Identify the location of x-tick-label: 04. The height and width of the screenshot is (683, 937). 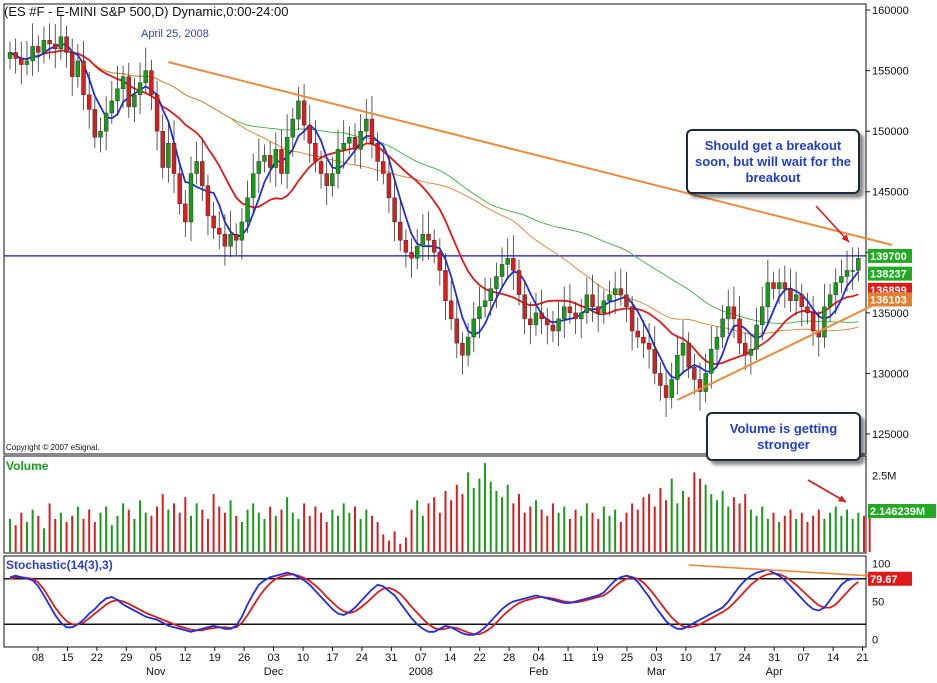
(538, 658).